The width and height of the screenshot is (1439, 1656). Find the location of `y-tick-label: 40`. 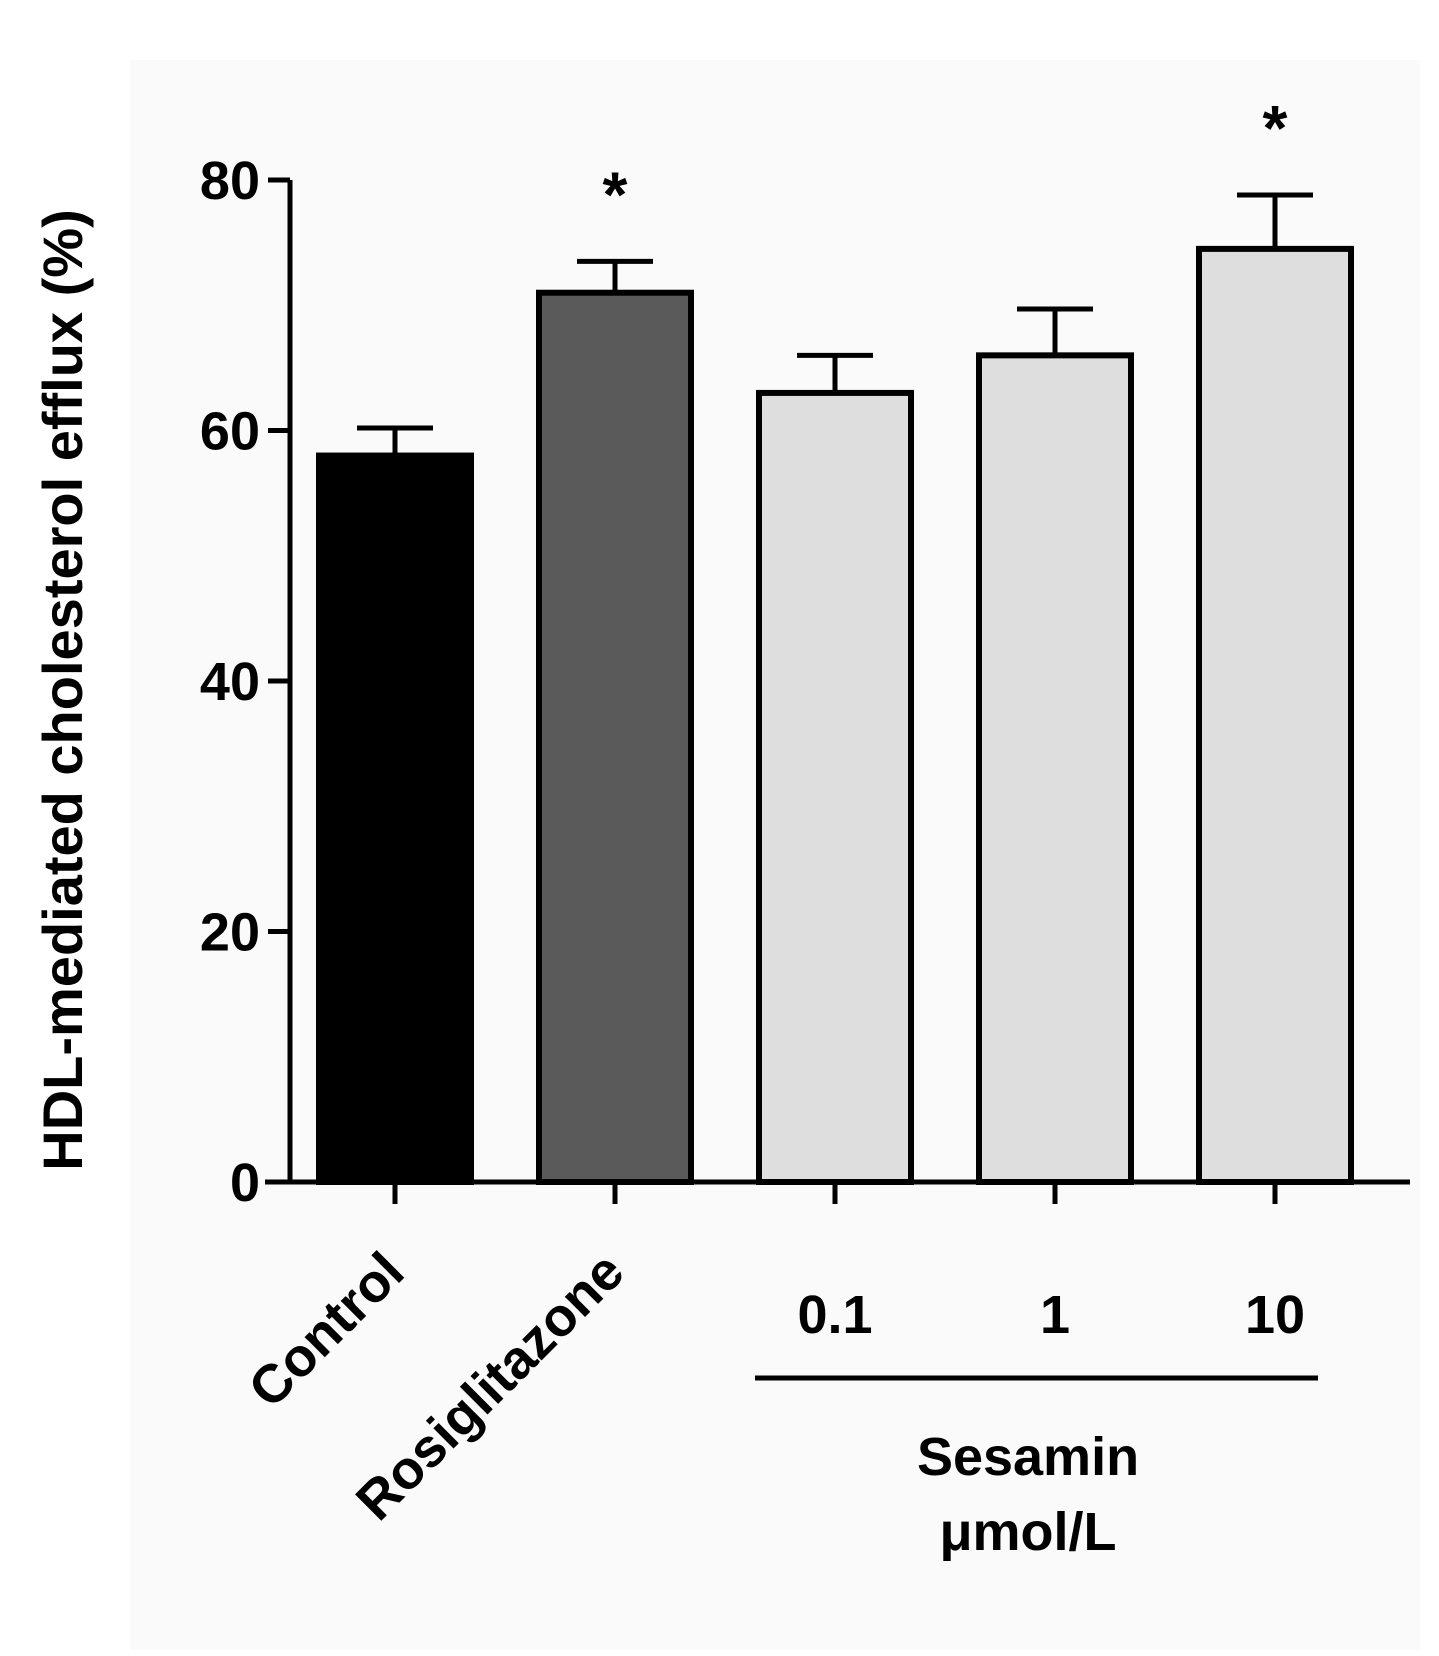

y-tick-label: 40 is located at coordinates (230, 682).